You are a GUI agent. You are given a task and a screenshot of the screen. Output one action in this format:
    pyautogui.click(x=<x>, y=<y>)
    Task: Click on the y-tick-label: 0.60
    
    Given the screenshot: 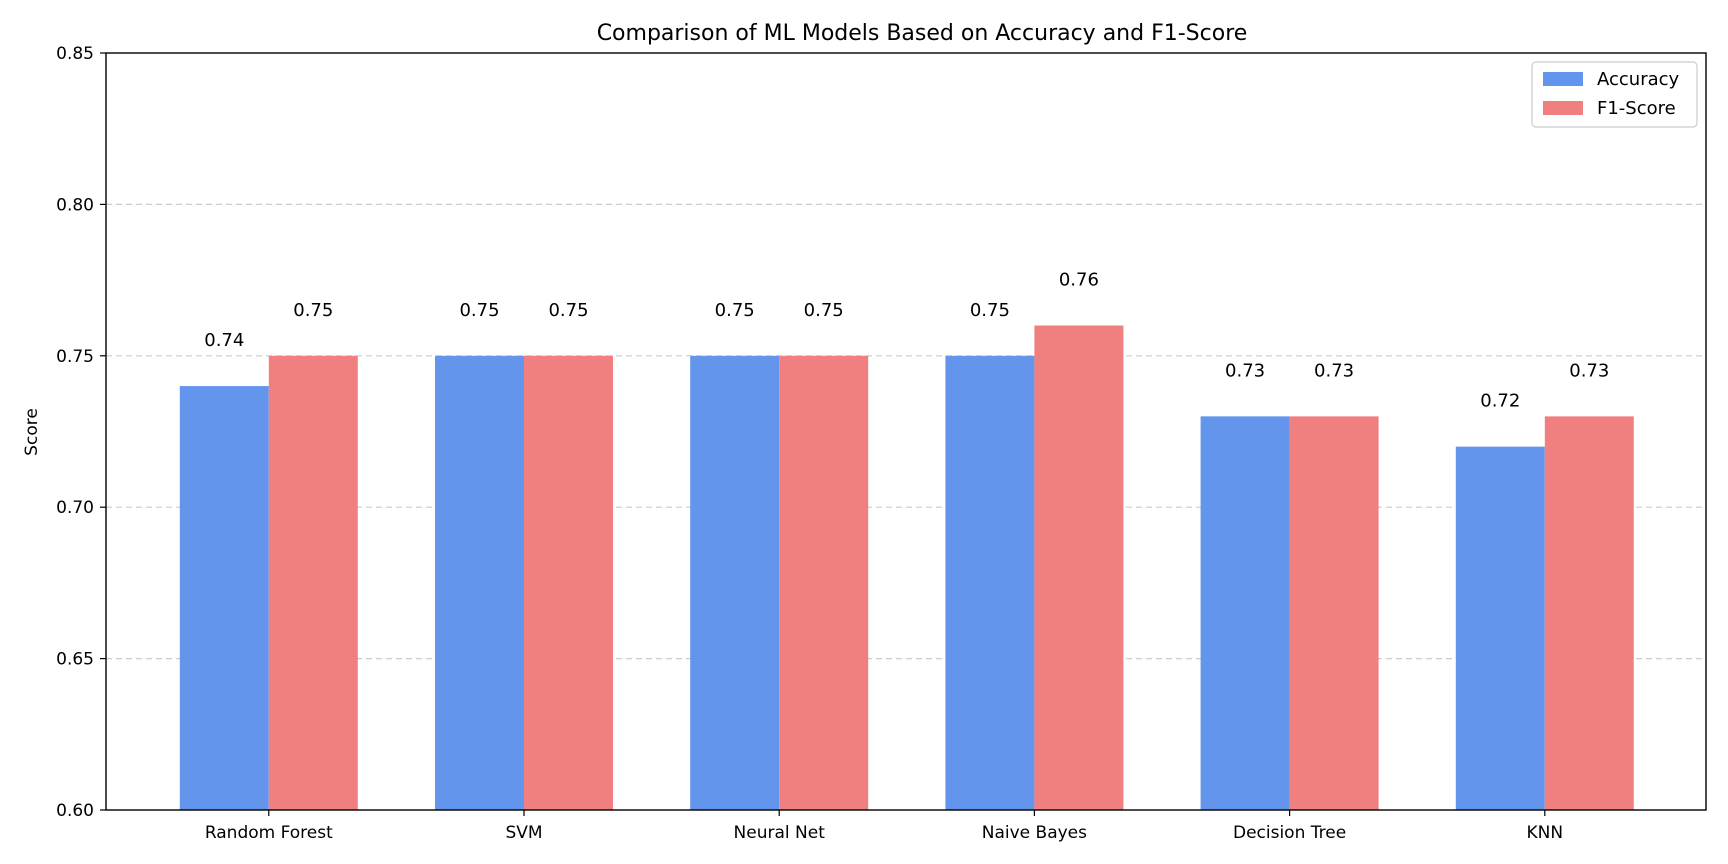 What is the action you would take?
    pyautogui.click(x=75, y=811)
    